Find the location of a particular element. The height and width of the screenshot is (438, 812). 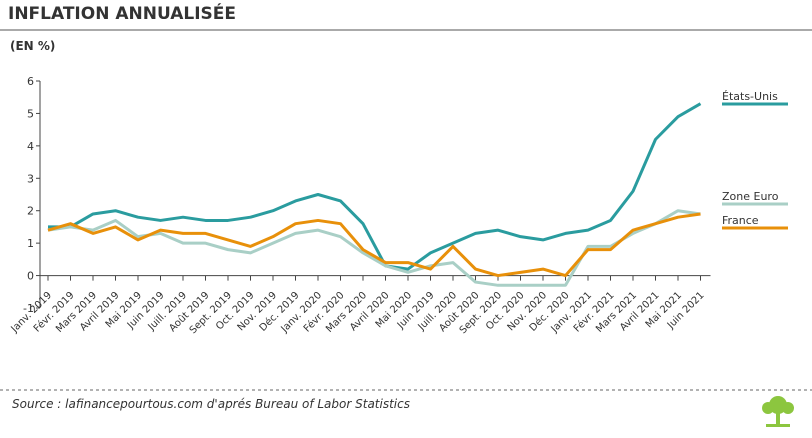

y-tick-label: 0 is located at coordinates (30, 276).